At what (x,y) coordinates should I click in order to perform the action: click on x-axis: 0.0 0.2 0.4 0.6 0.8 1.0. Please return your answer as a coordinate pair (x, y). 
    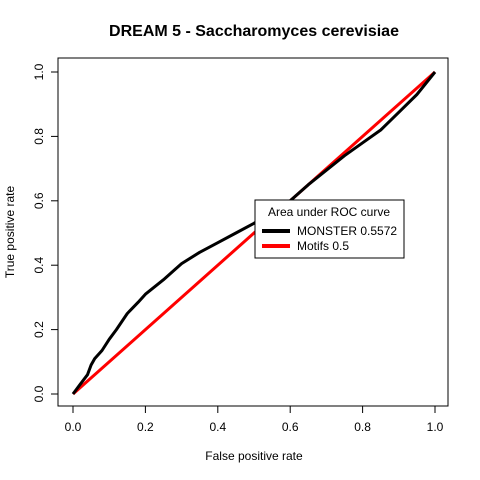
    Looking at the image, I should click on (254, 420).